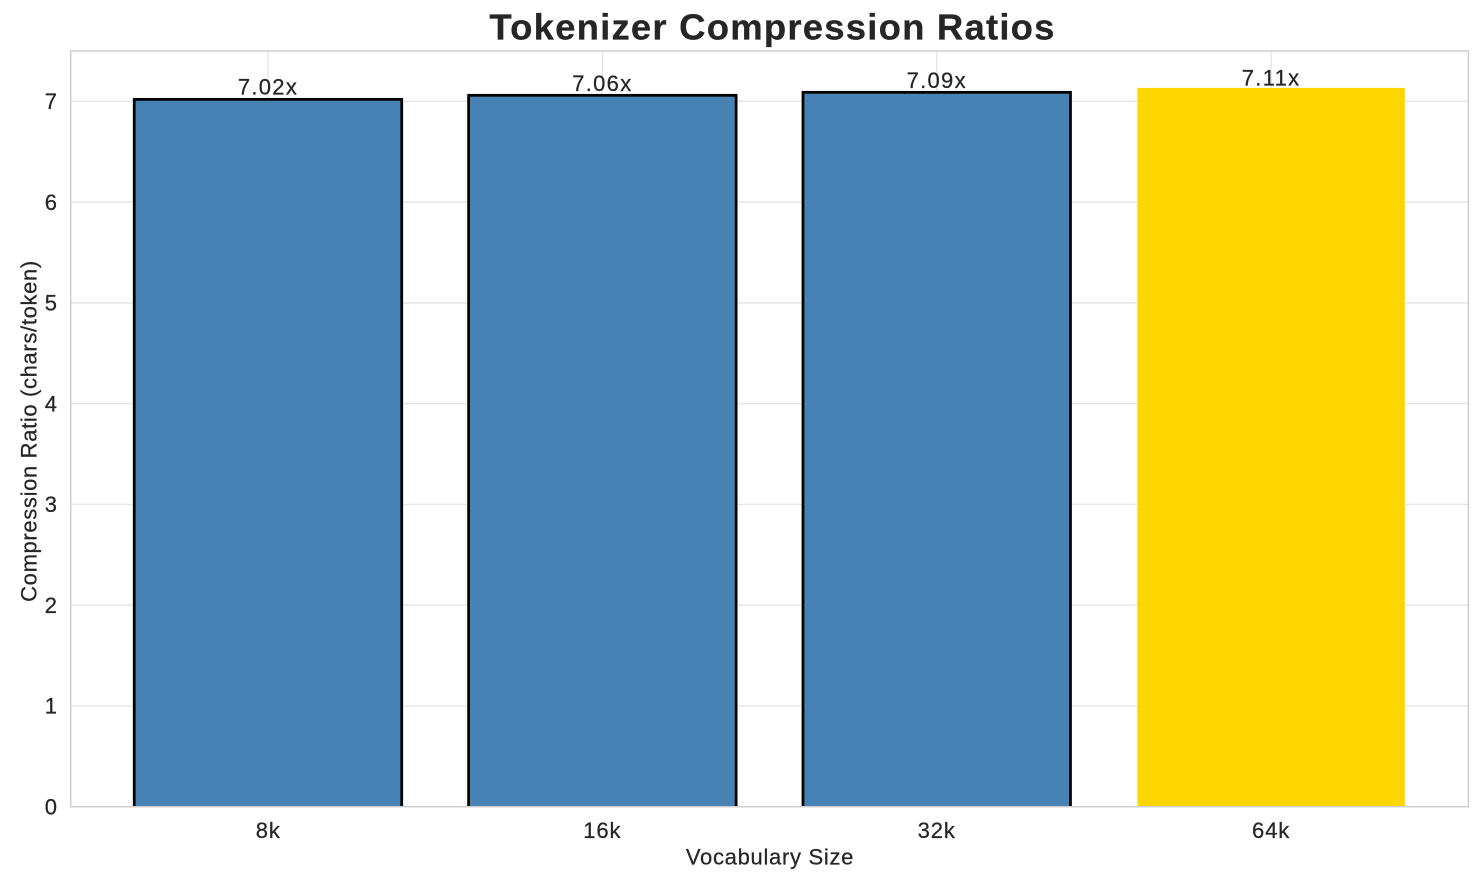 Image resolution: width=1484 pixels, height=885 pixels. What do you see at coordinates (51, 303) in the screenshot?
I see `svg-text: 5` at bounding box center [51, 303].